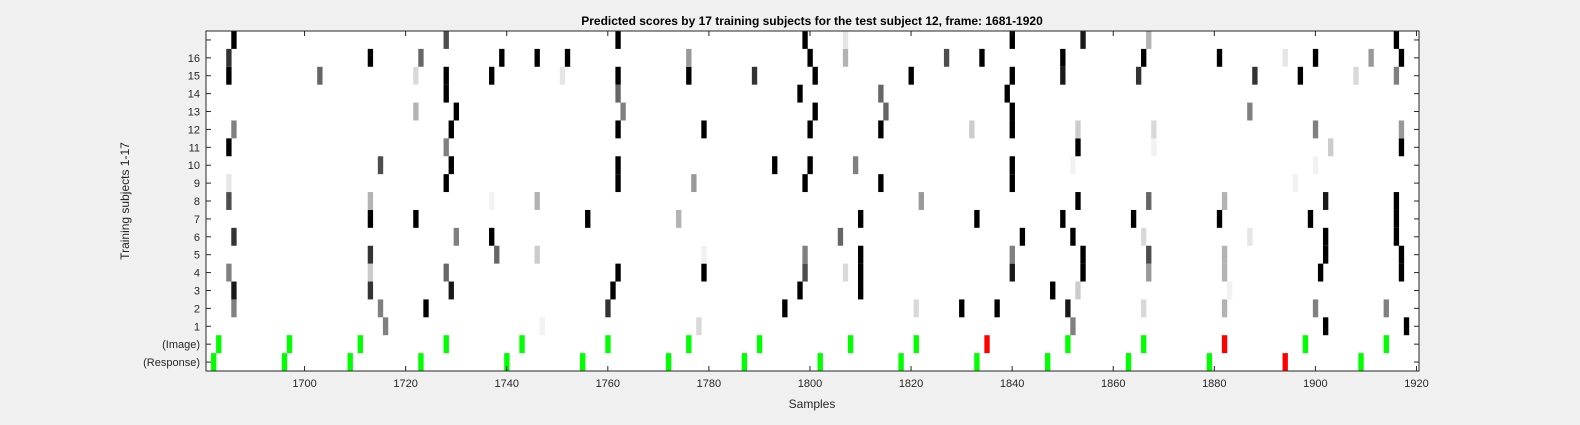 The image size is (1580, 425). Describe the element at coordinates (1416, 384) in the screenshot. I see `x-tick-label: 1920` at that location.